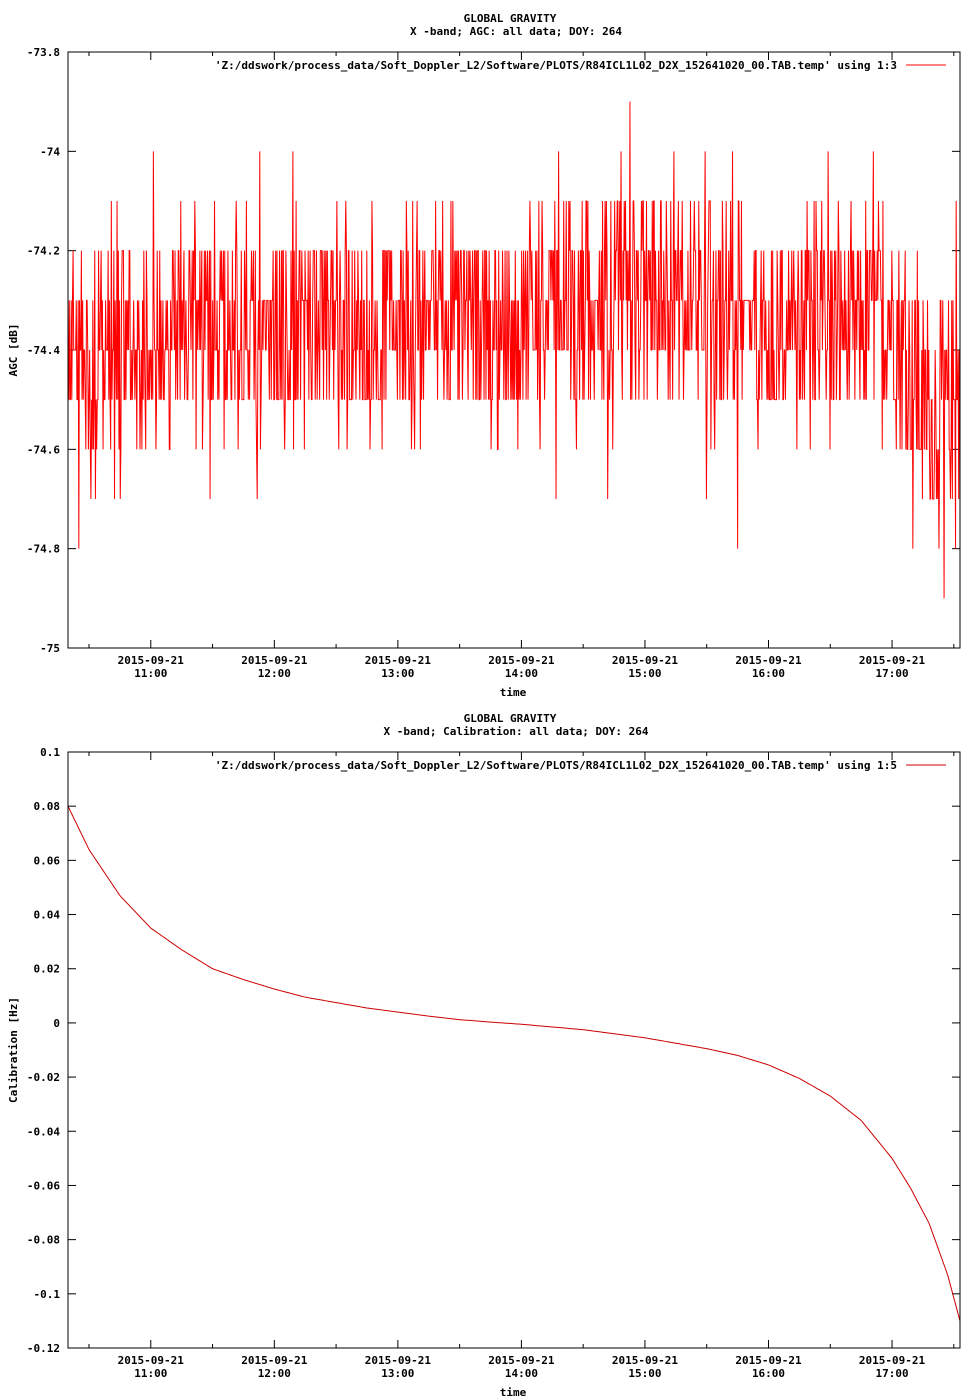 This screenshot has width=980, height=1400. What do you see at coordinates (521, 673) in the screenshot?
I see `agc-xtick-time: 14:00` at bounding box center [521, 673].